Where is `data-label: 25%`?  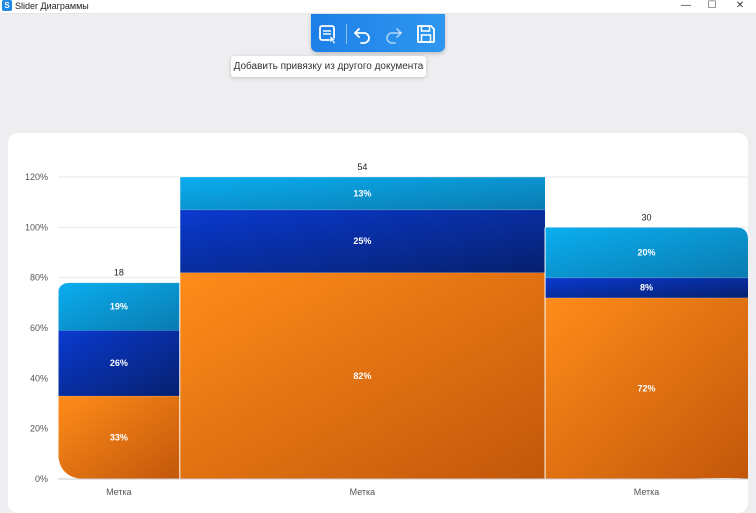
data-label: 25% is located at coordinates (362, 241).